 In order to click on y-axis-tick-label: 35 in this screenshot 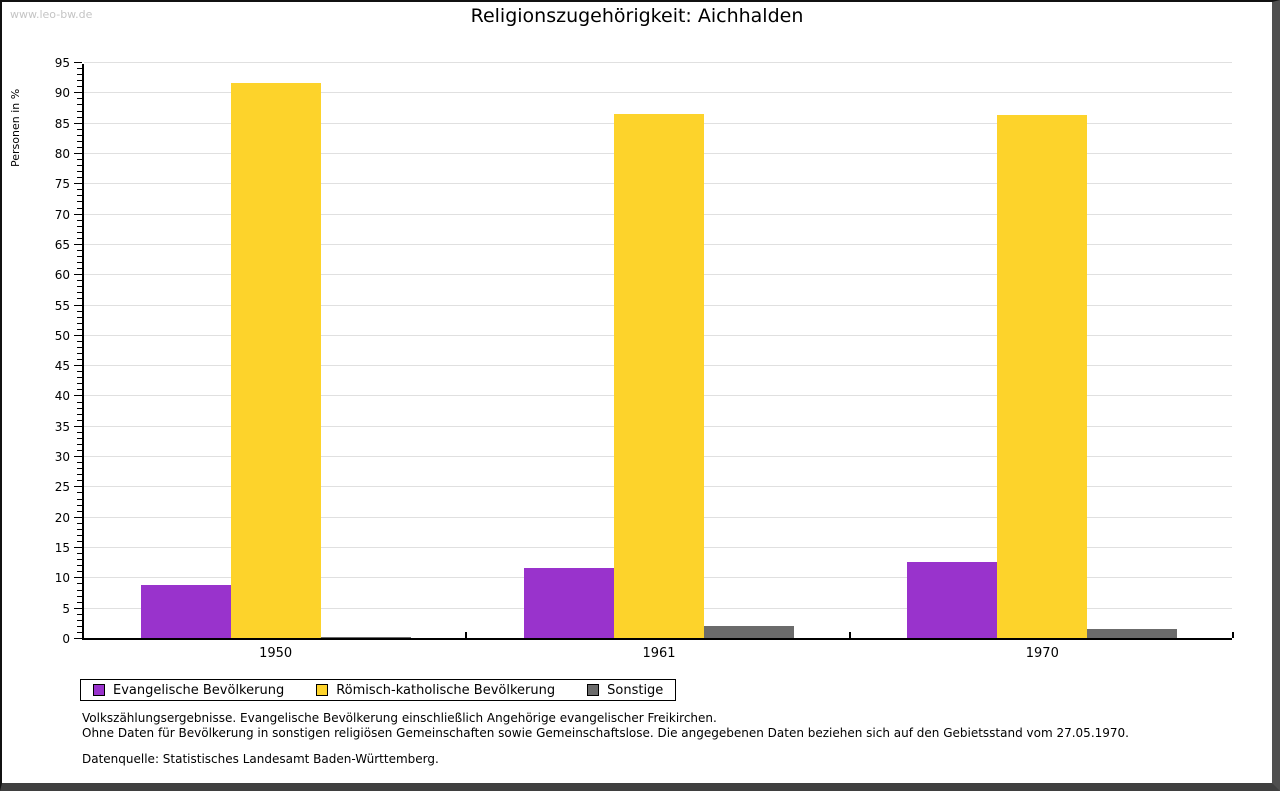, I will do `click(62, 426)`.